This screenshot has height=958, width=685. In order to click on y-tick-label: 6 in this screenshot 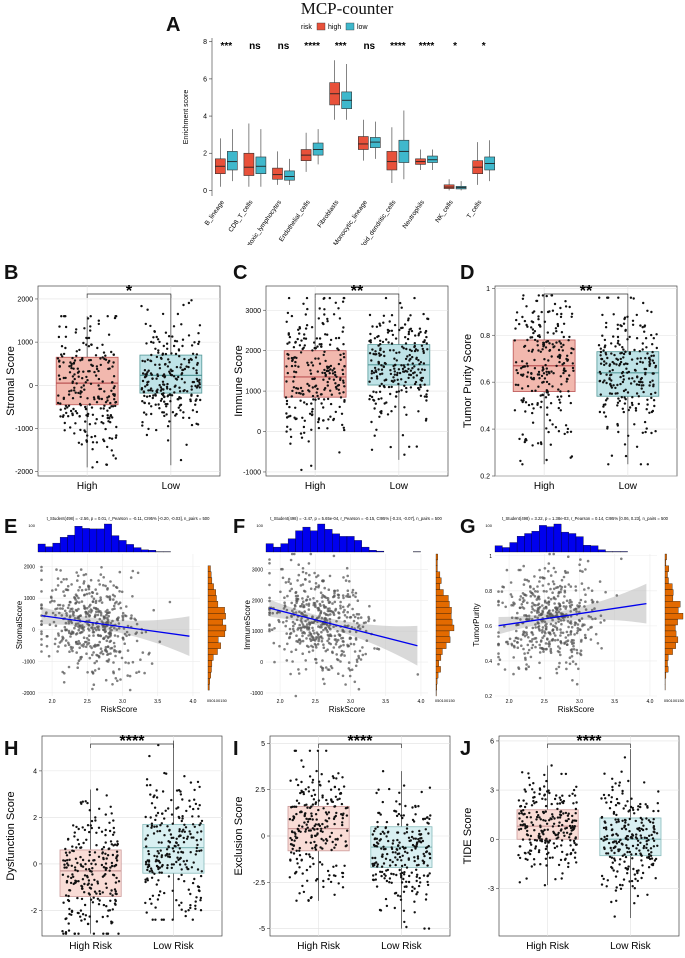, I will do `click(492, 741)`.